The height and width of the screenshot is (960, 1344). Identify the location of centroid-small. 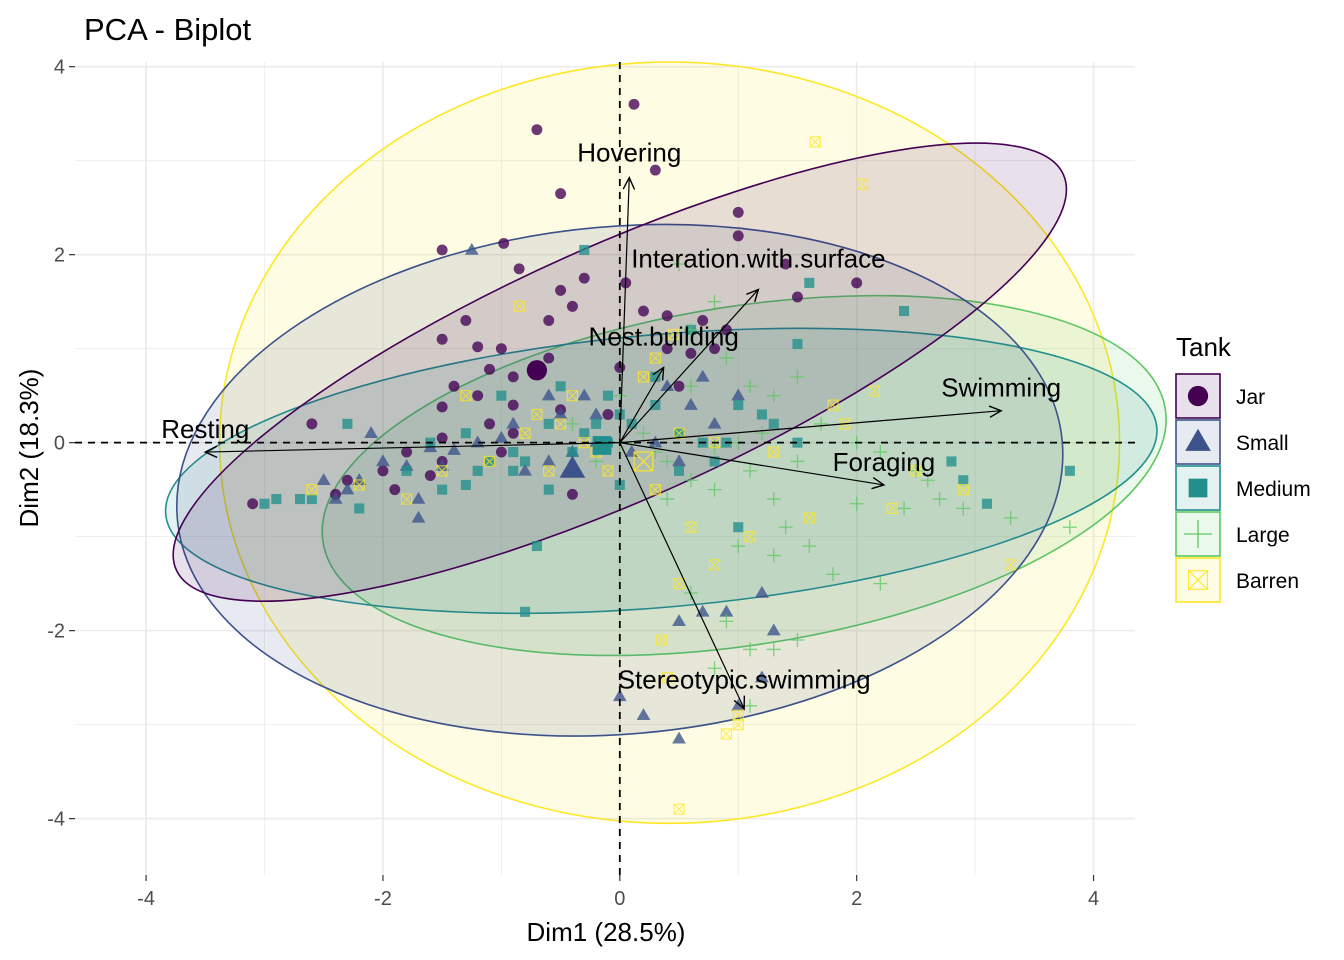
(572, 466).